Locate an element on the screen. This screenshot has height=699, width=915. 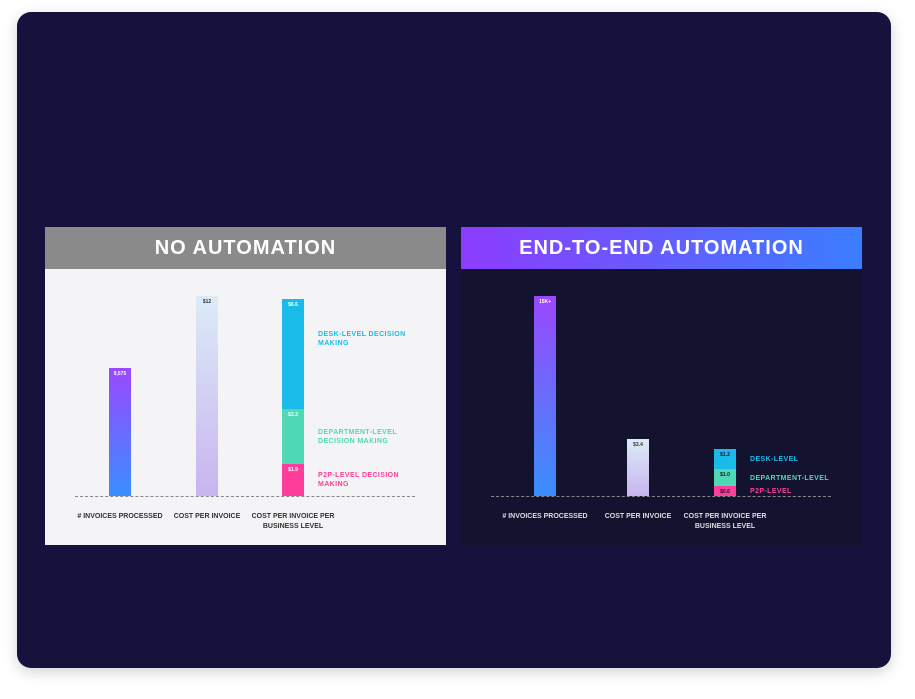
data-label: 9,575 is located at coordinates (120, 374).